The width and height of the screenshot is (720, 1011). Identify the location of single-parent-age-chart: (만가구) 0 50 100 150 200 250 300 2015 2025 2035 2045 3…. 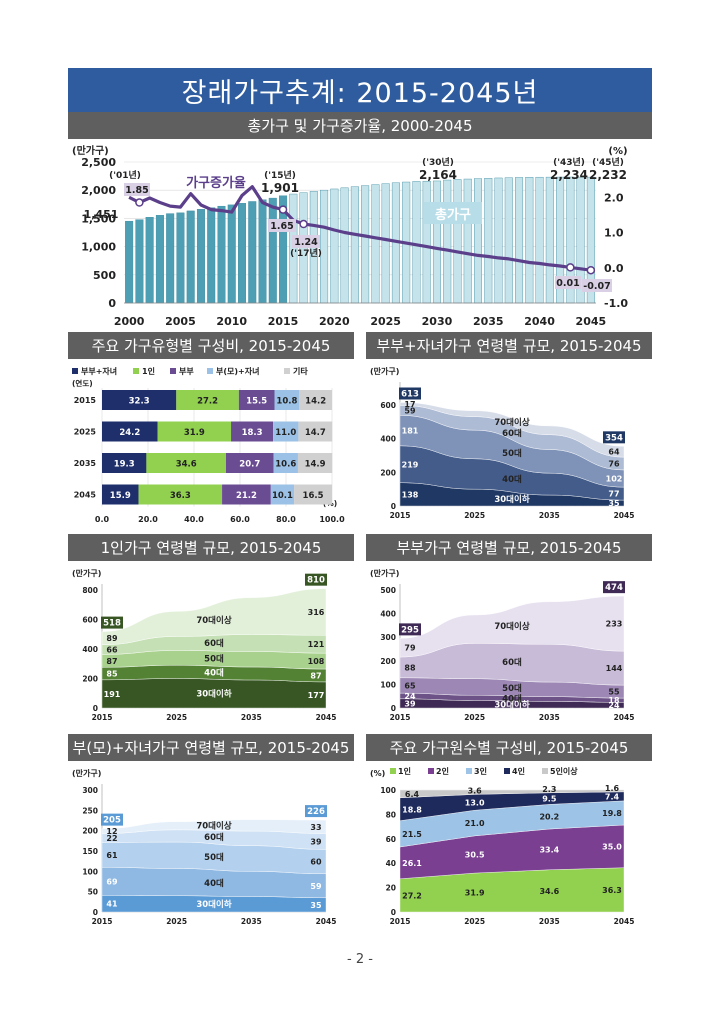
(204, 847).